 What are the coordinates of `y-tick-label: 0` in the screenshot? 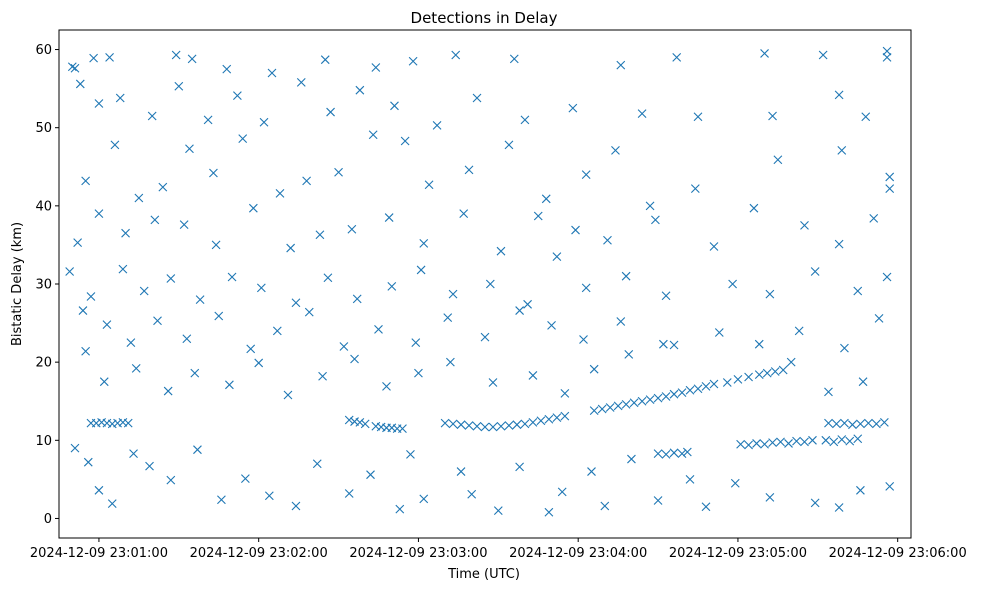 It's located at (48, 519).